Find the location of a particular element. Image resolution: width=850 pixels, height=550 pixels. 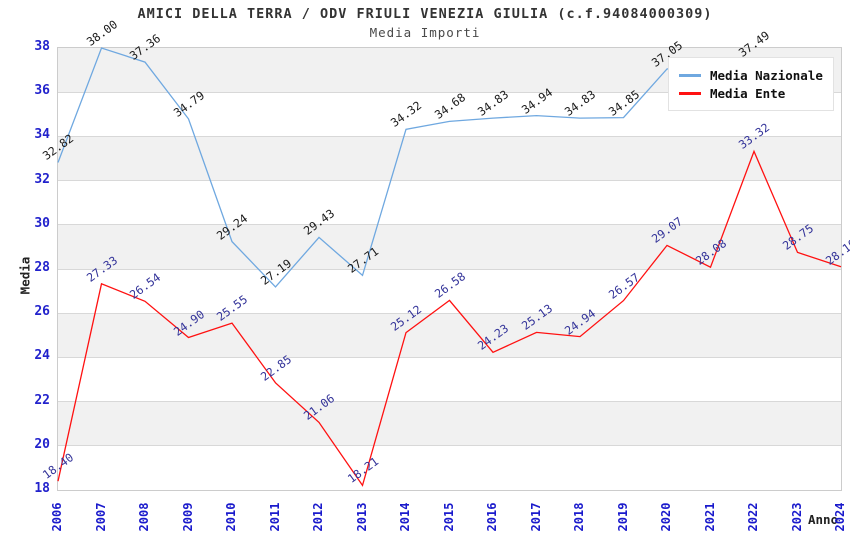

legend-item-label: Media Ente is located at coordinates (748, 93).